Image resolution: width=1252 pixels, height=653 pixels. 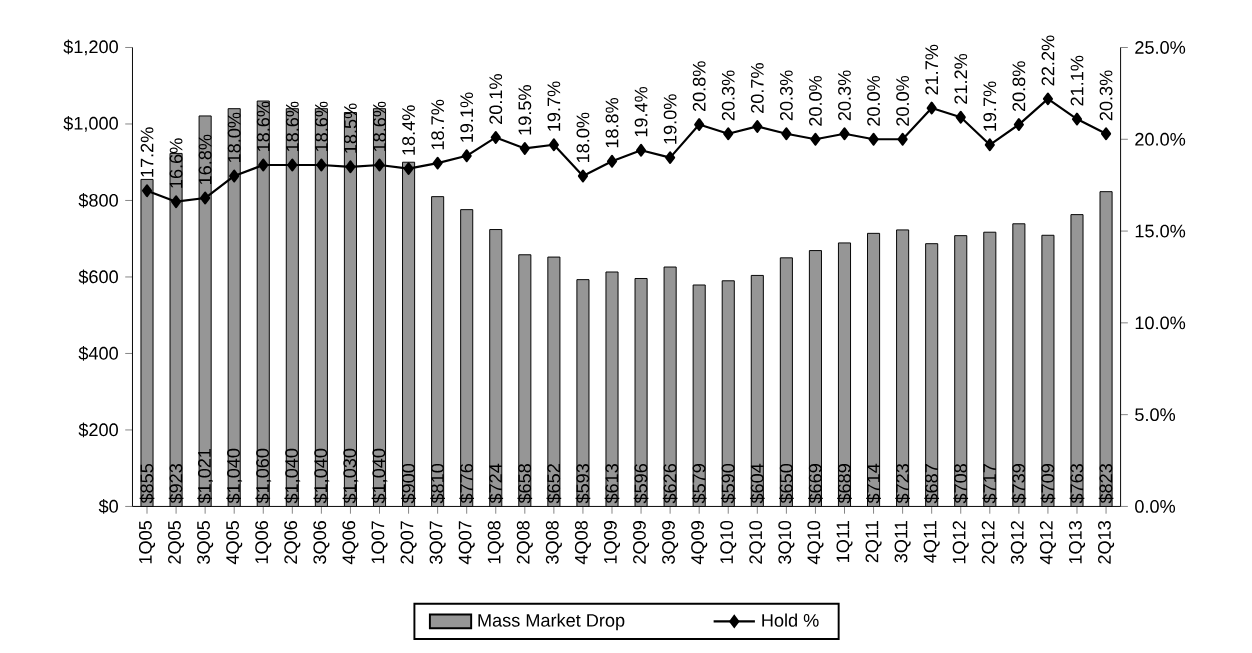 I want to click on x-tick-label: 4Q06, so click(x=350, y=543).